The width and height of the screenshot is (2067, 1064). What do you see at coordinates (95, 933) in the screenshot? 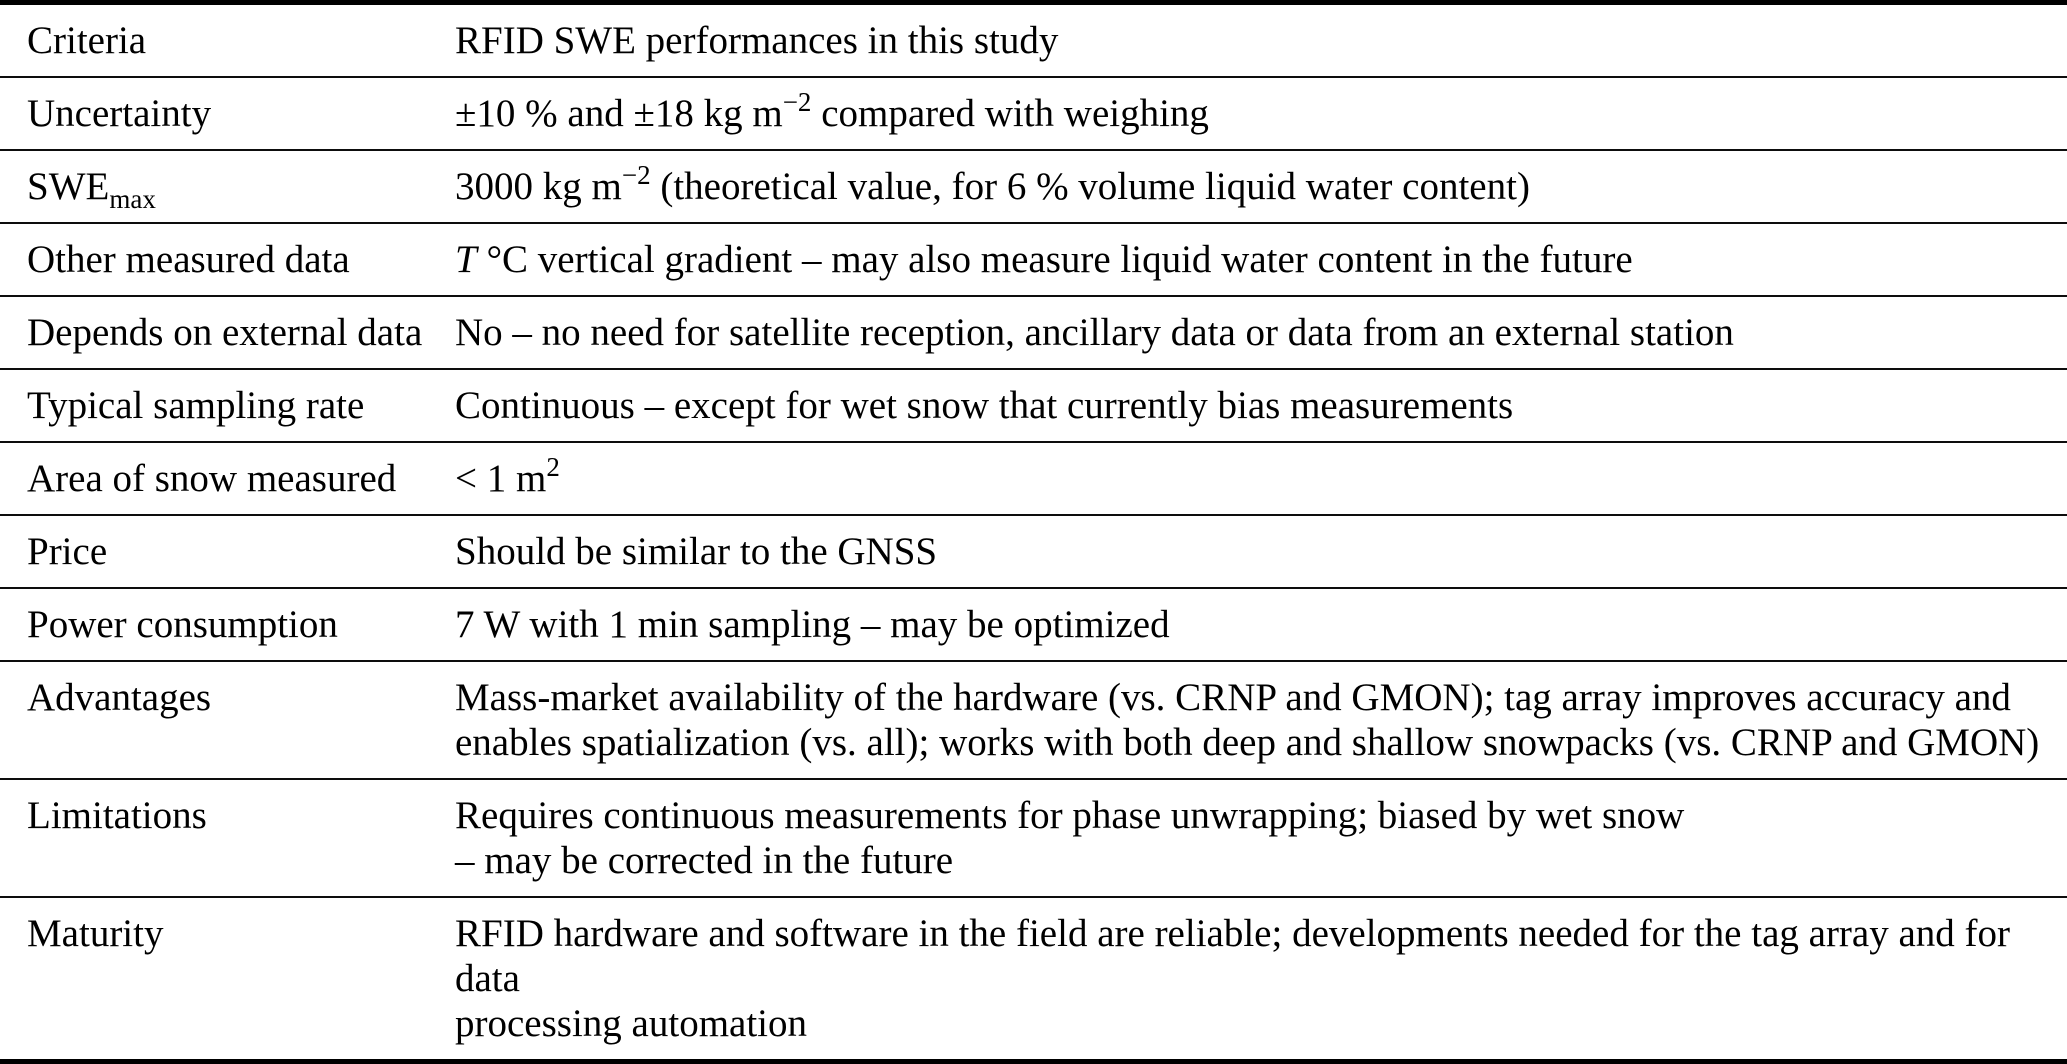
I see `text-segment: Maturity` at bounding box center [95, 933].